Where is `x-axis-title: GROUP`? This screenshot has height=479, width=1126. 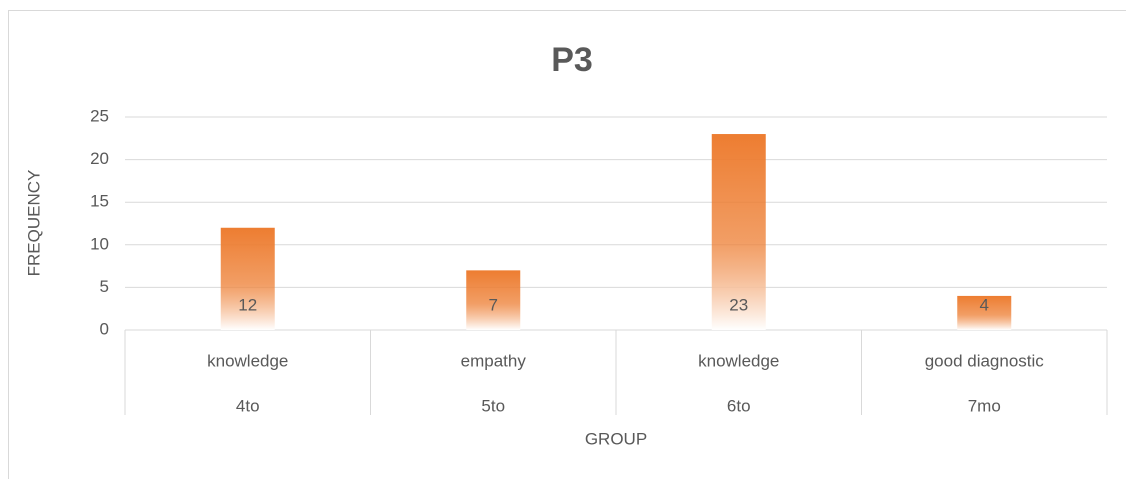 x-axis-title: GROUP is located at coordinates (616, 438).